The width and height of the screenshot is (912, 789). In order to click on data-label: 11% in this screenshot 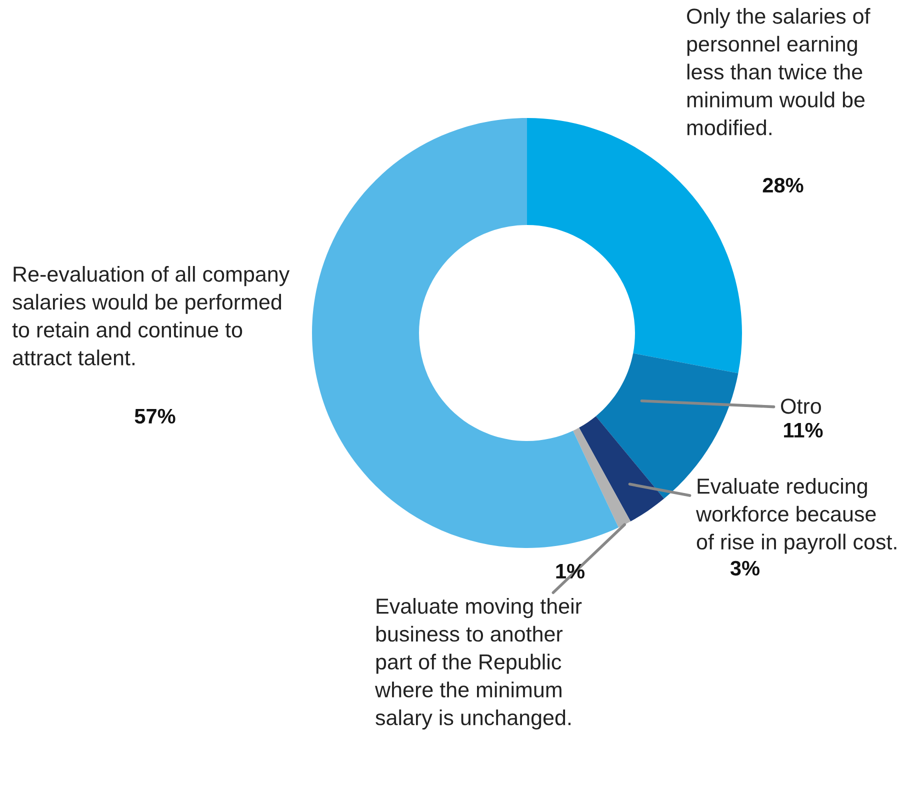, I will do `click(803, 430)`.